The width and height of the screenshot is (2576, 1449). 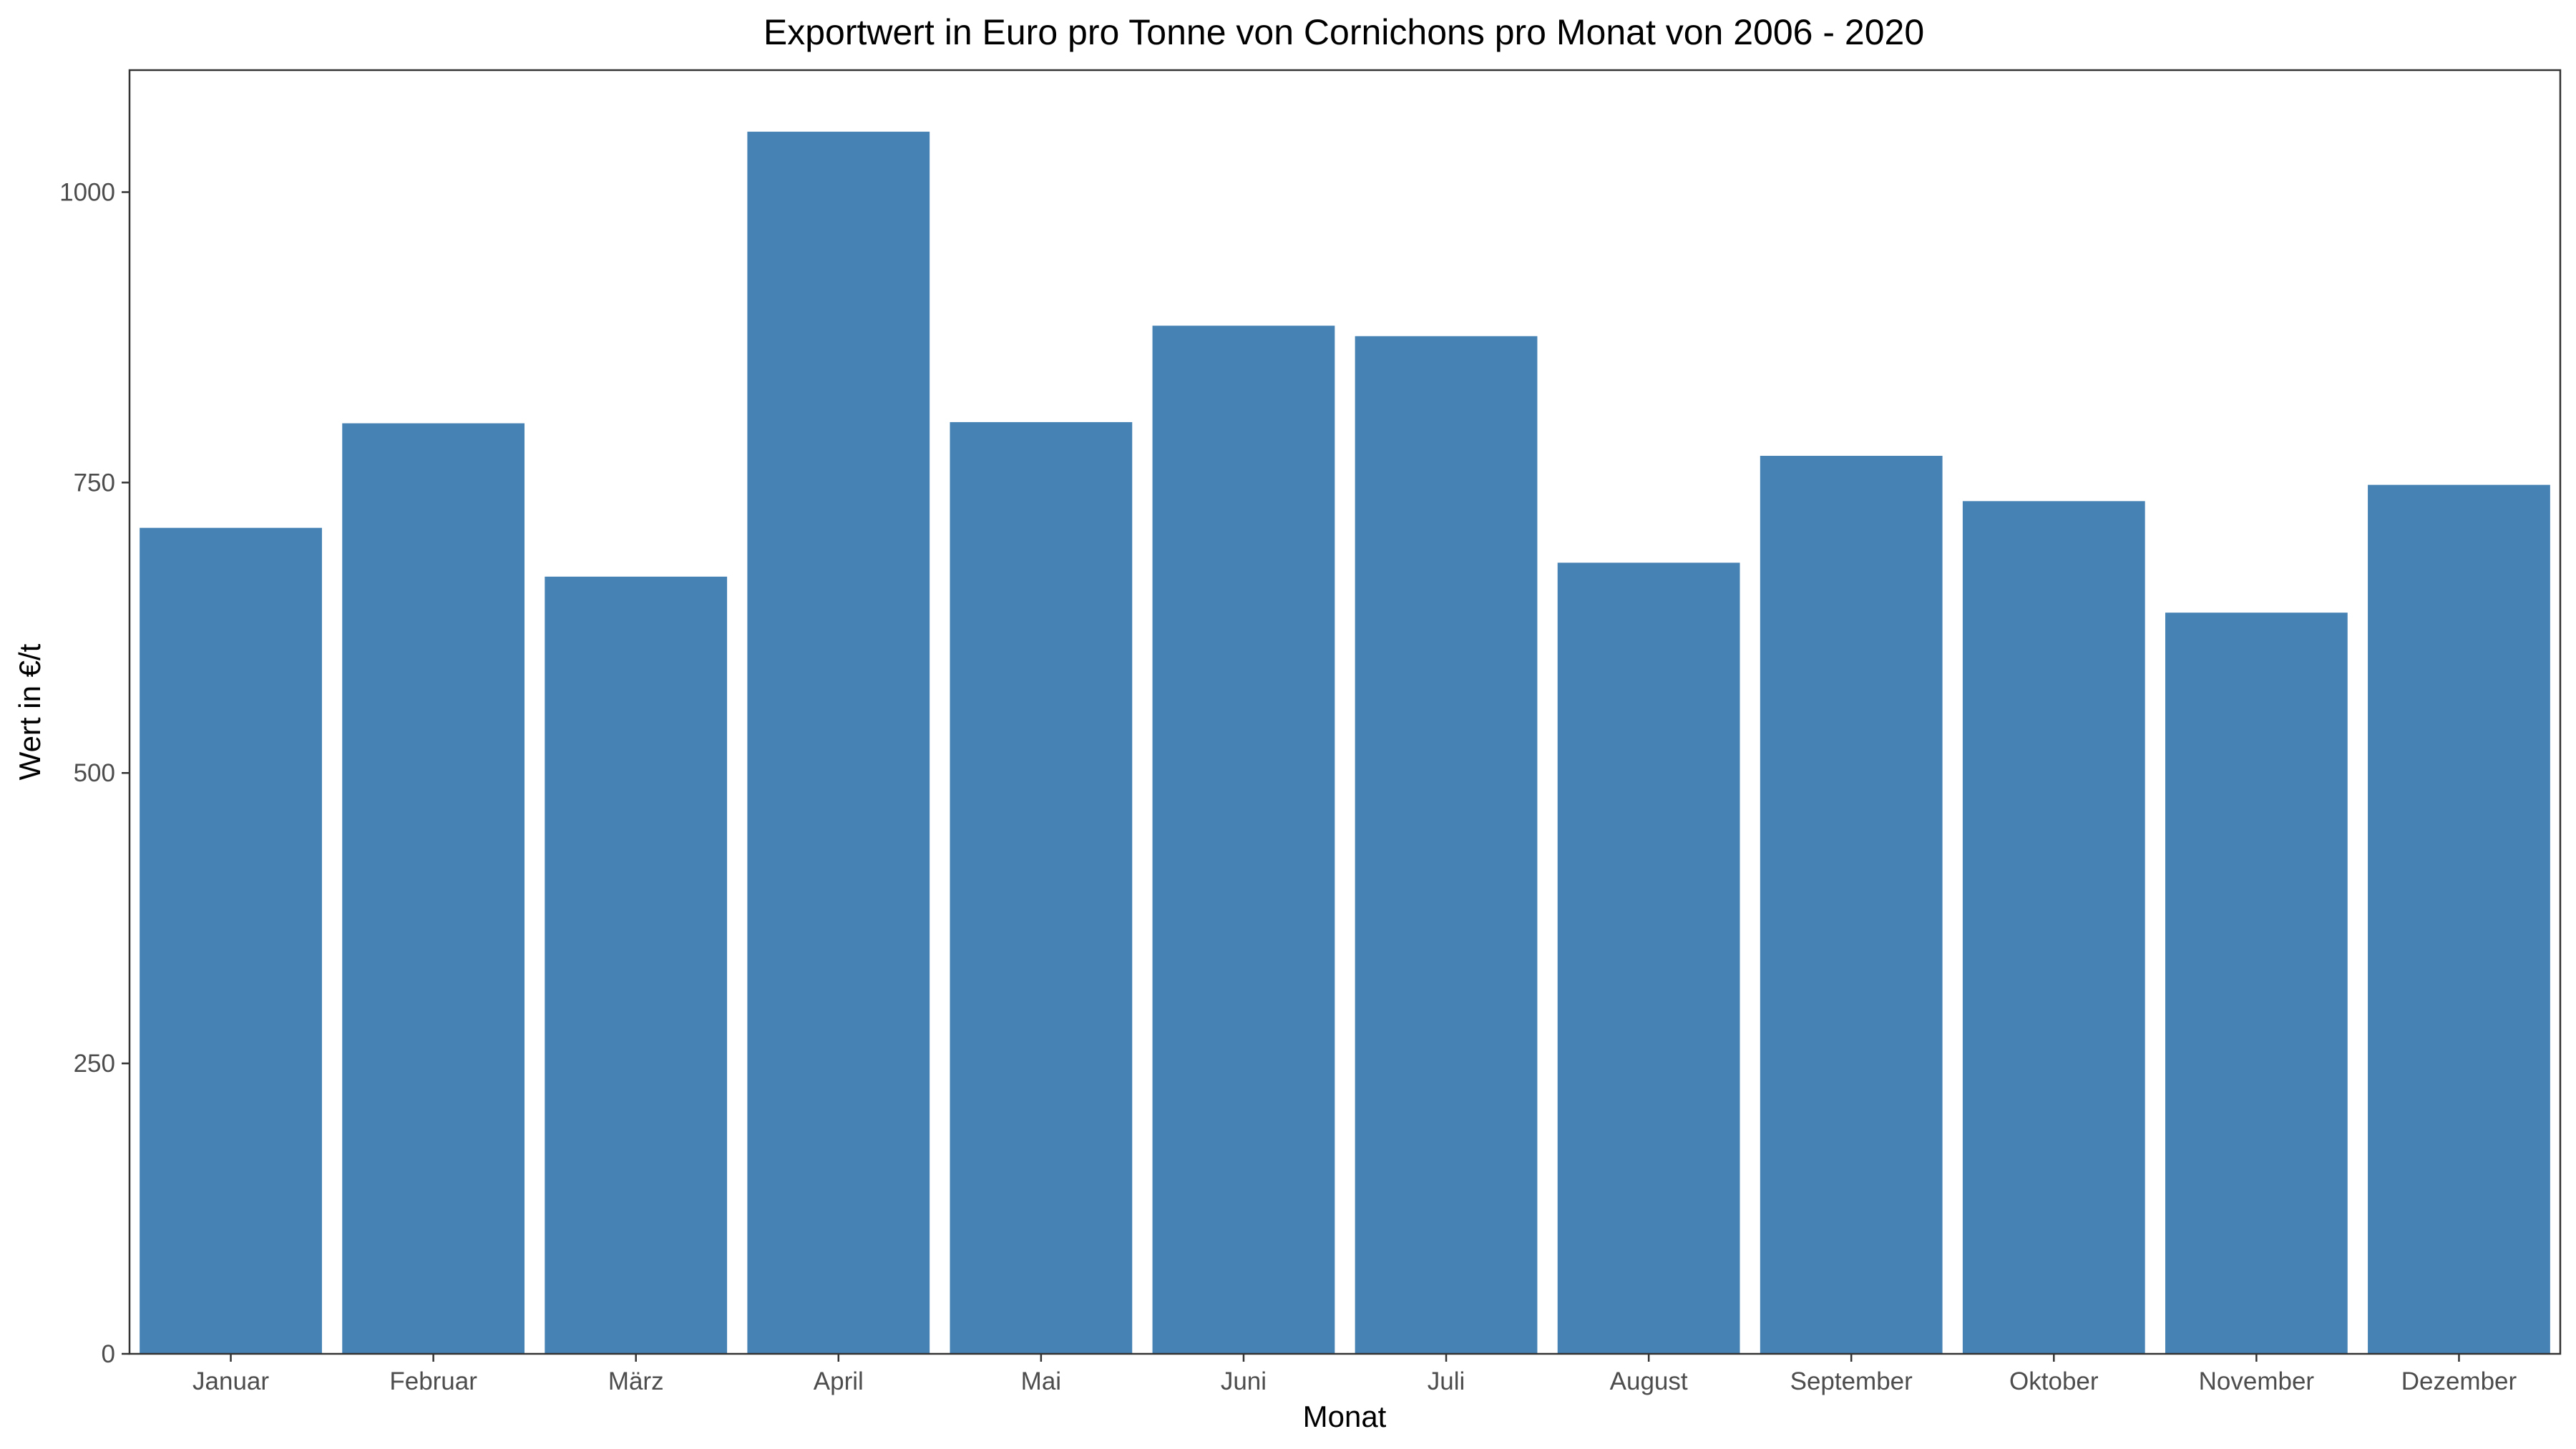 What do you see at coordinates (1446, 1381) in the screenshot?
I see `x-tick-label: Juli` at bounding box center [1446, 1381].